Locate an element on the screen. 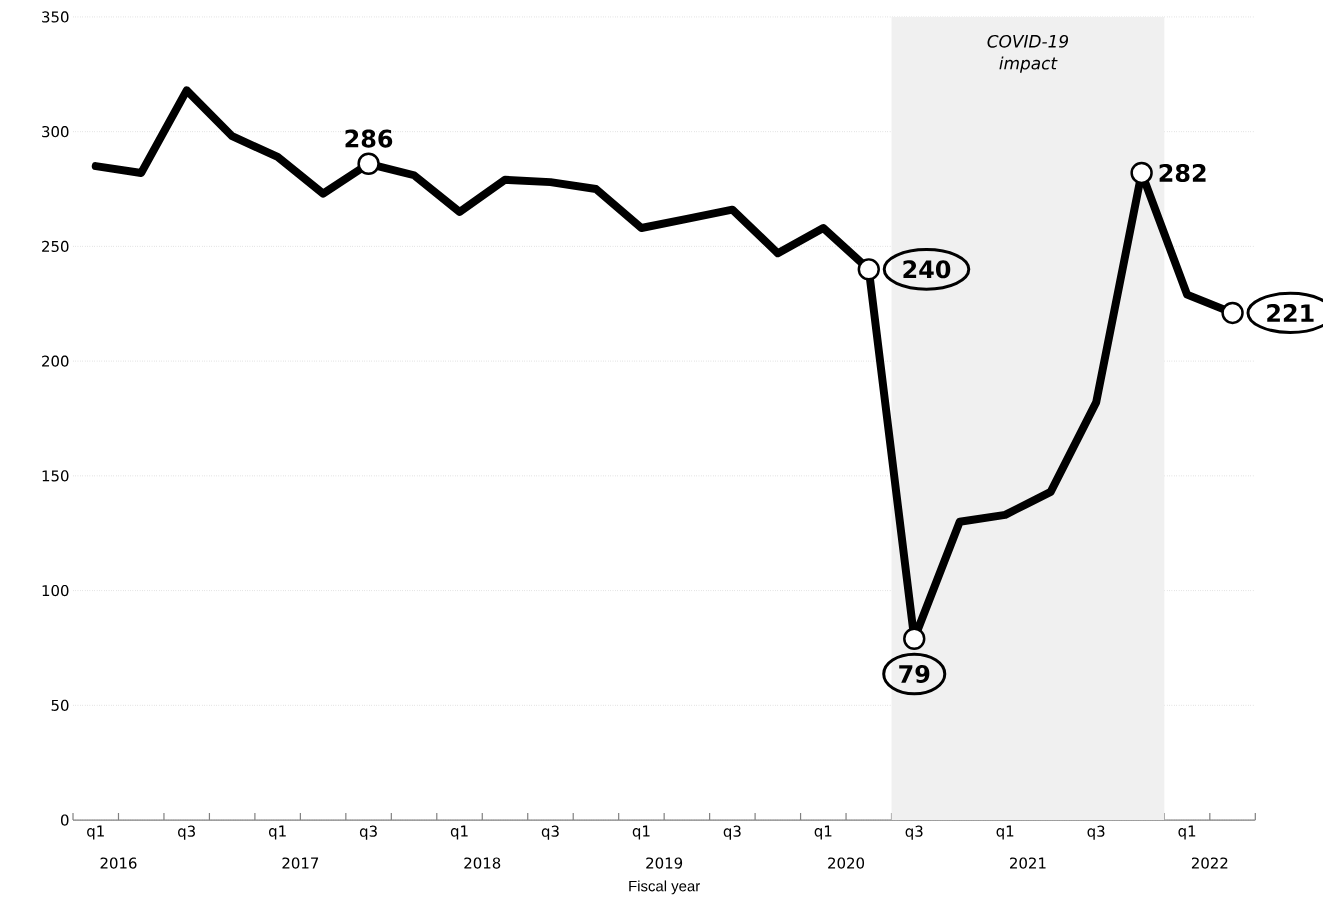 The image size is (1323, 920). data-label: 282 is located at coordinates (1182, 173).